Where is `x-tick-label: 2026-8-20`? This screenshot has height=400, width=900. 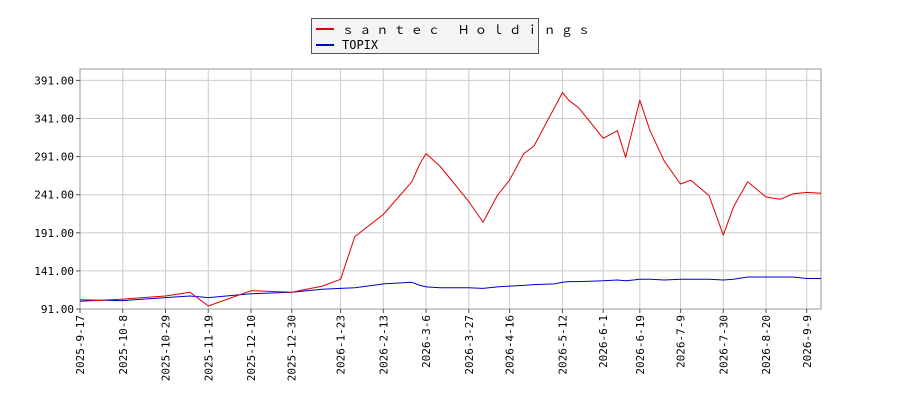 x-tick-label: 2026-8-20 is located at coordinates (766, 345).